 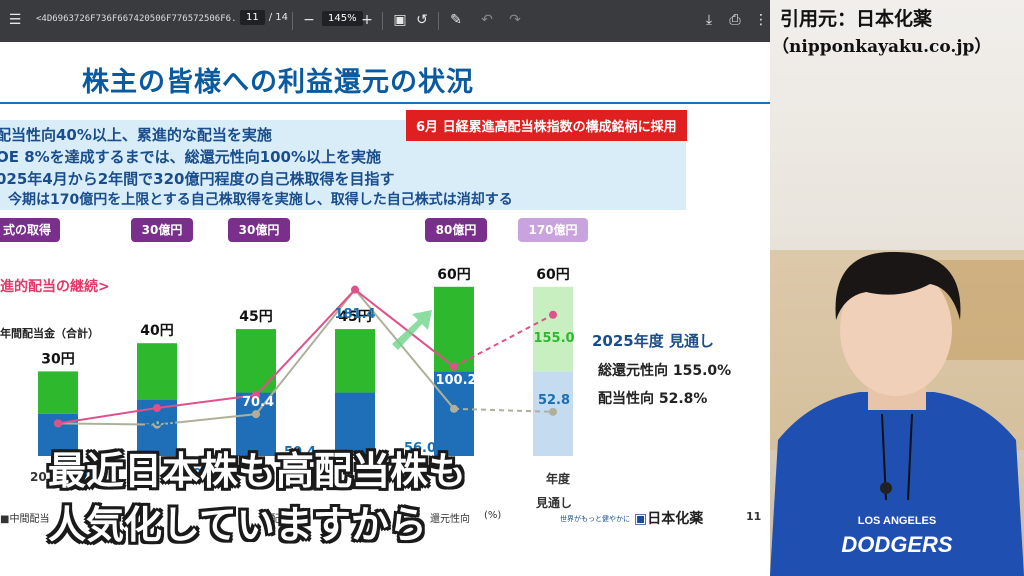 What do you see at coordinates (237, 525) in the screenshot?
I see `subtitle-line-2: 人気化していますから` at bounding box center [237, 525].